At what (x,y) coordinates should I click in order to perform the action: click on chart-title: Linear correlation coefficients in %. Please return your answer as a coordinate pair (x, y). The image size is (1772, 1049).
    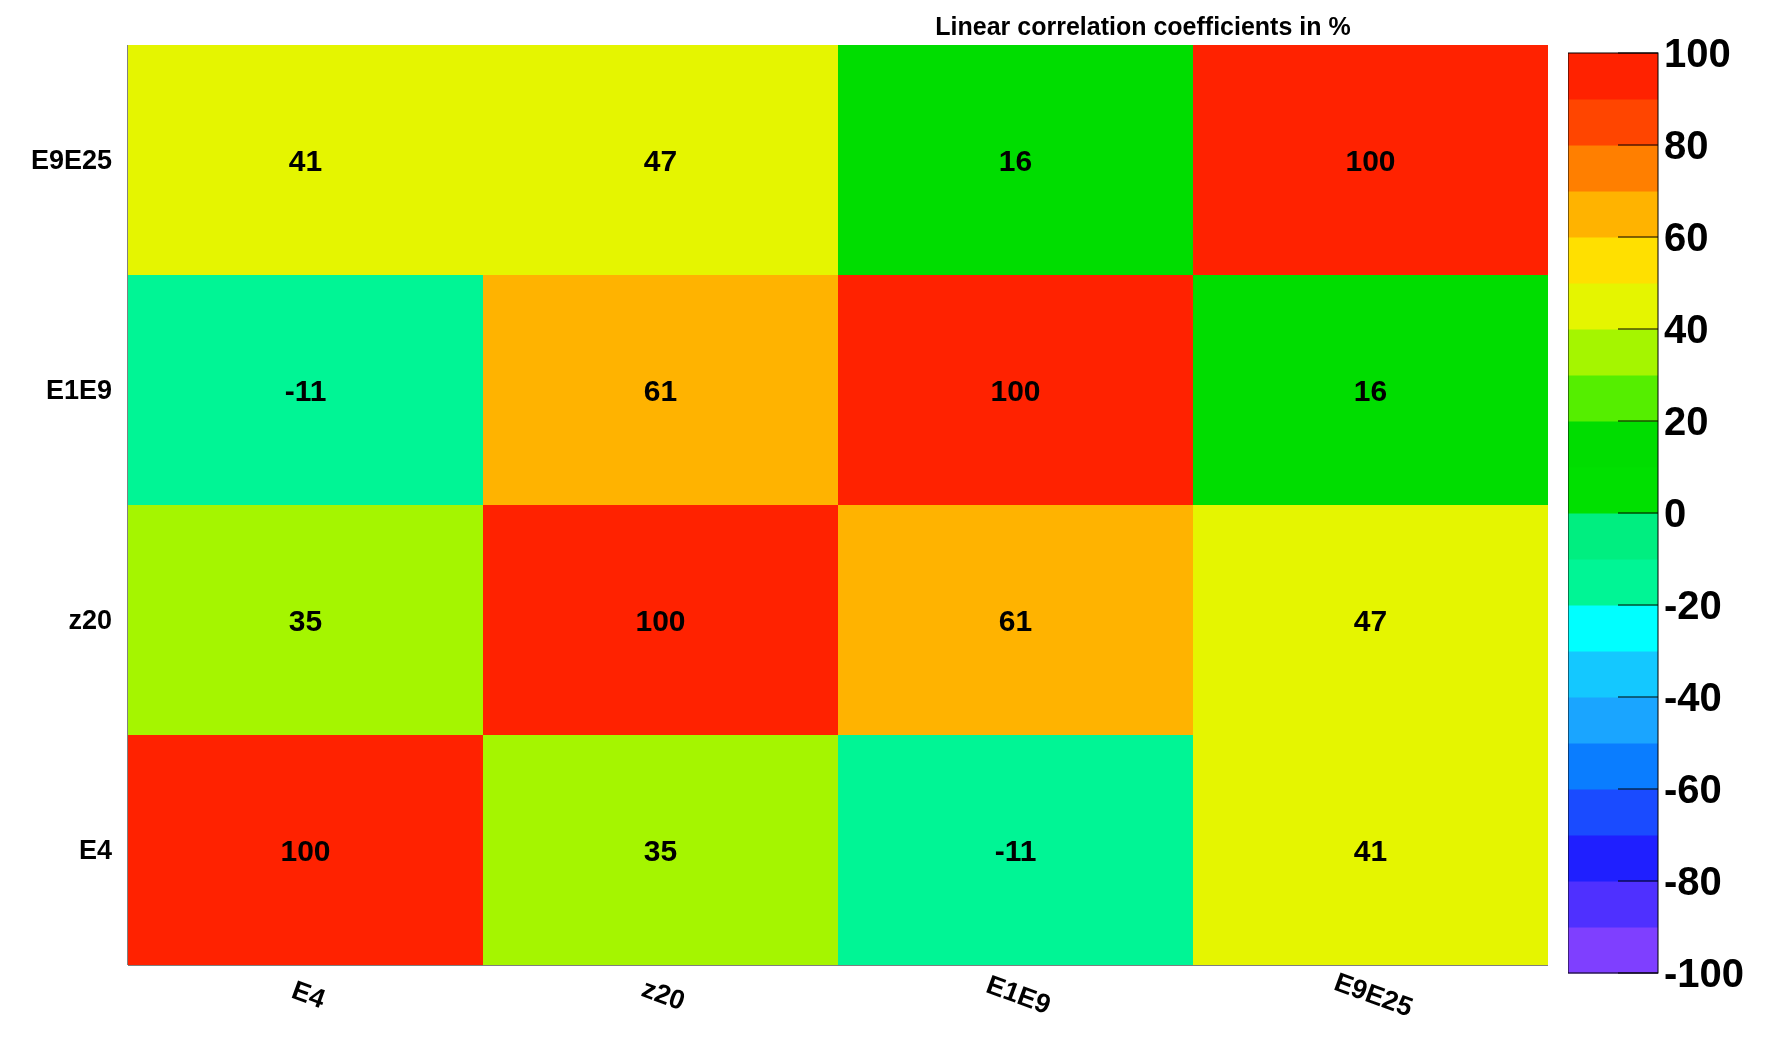
    Looking at the image, I should click on (1143, 26).